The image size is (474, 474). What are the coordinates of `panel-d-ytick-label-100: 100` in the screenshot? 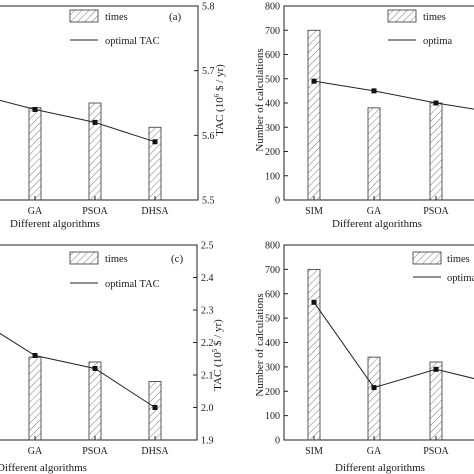 It's located at (272, 416).